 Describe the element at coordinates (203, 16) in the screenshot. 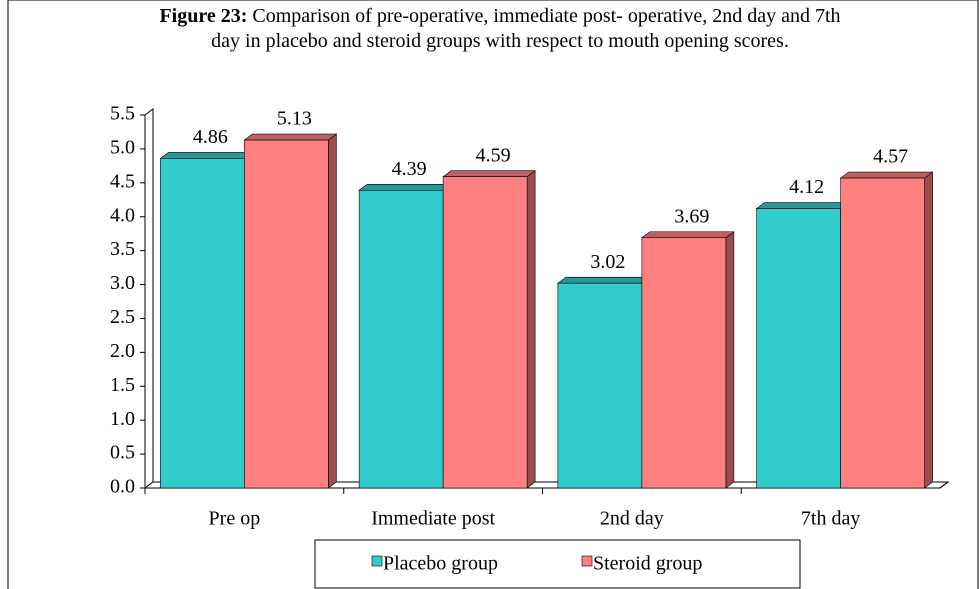

I see `figure-label: Figure 23:` at that location.